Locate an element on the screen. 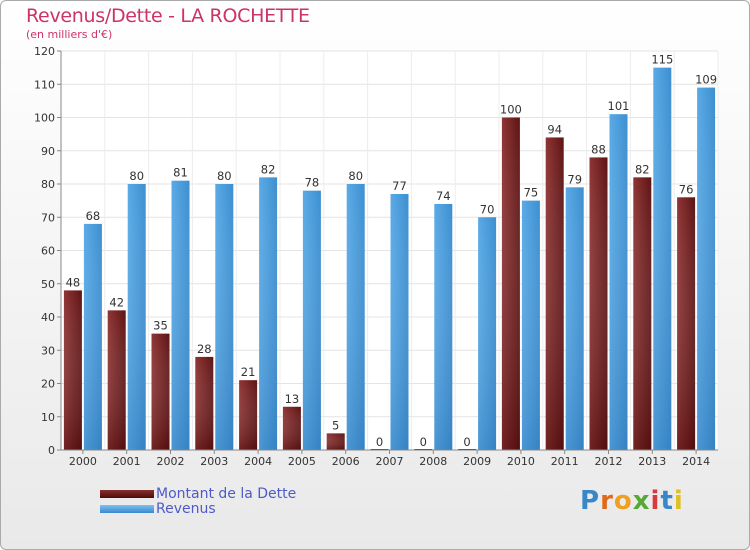 This screenshot has width=750, height=550. data-label-debt: 76 is located at coordinates (686, 189).